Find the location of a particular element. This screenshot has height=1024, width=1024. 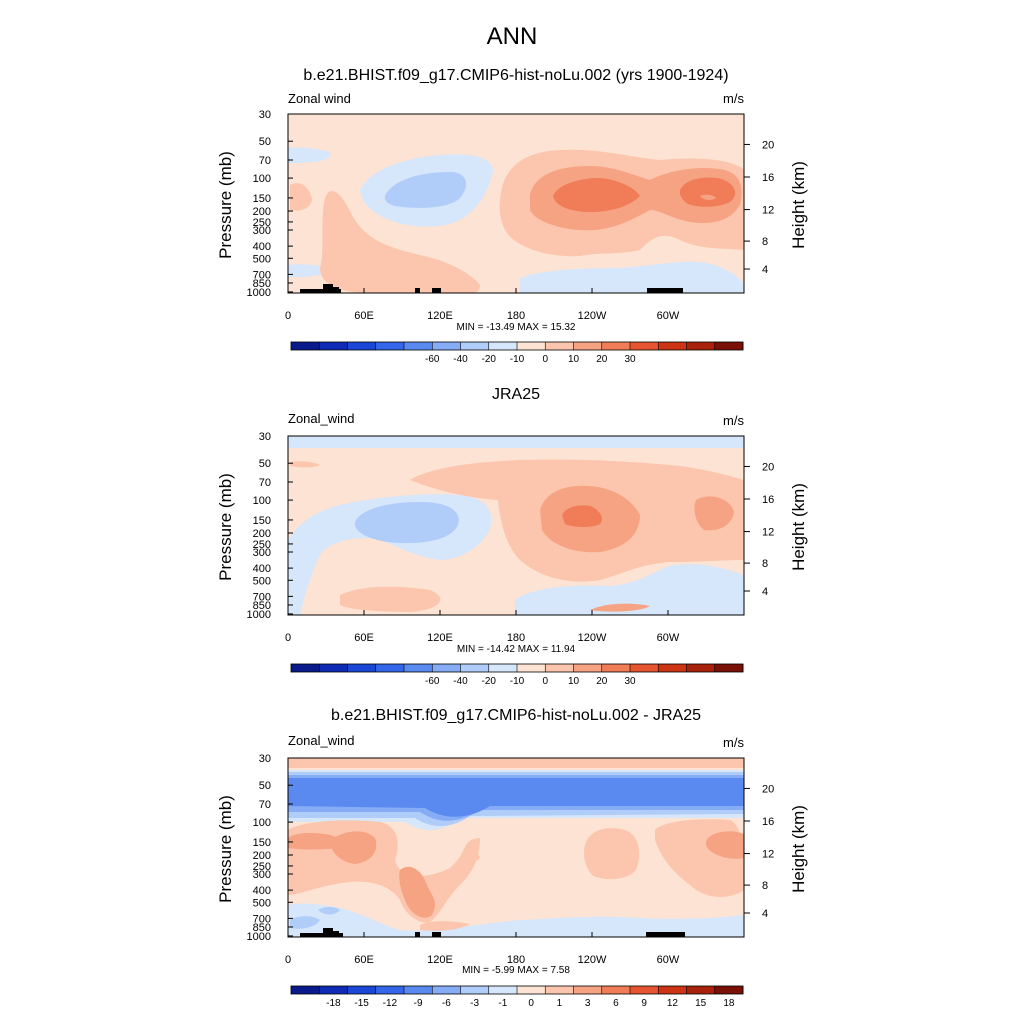

y-tick-label: 500 is located at coordinates (262, 903).